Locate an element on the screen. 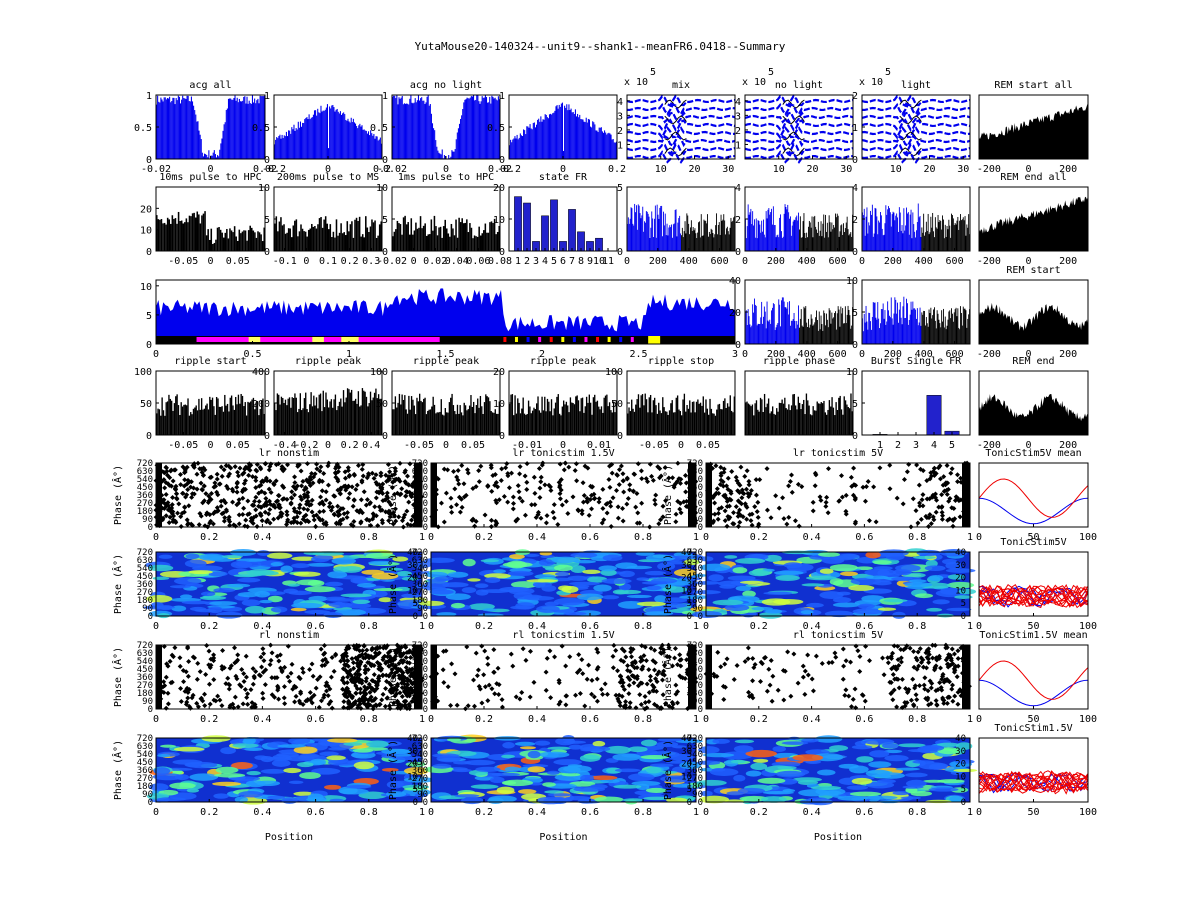 Image resolution: width=1200 pixels, height=900 pixels. y-tick-label: 450 is located at coordinates (695, 488).